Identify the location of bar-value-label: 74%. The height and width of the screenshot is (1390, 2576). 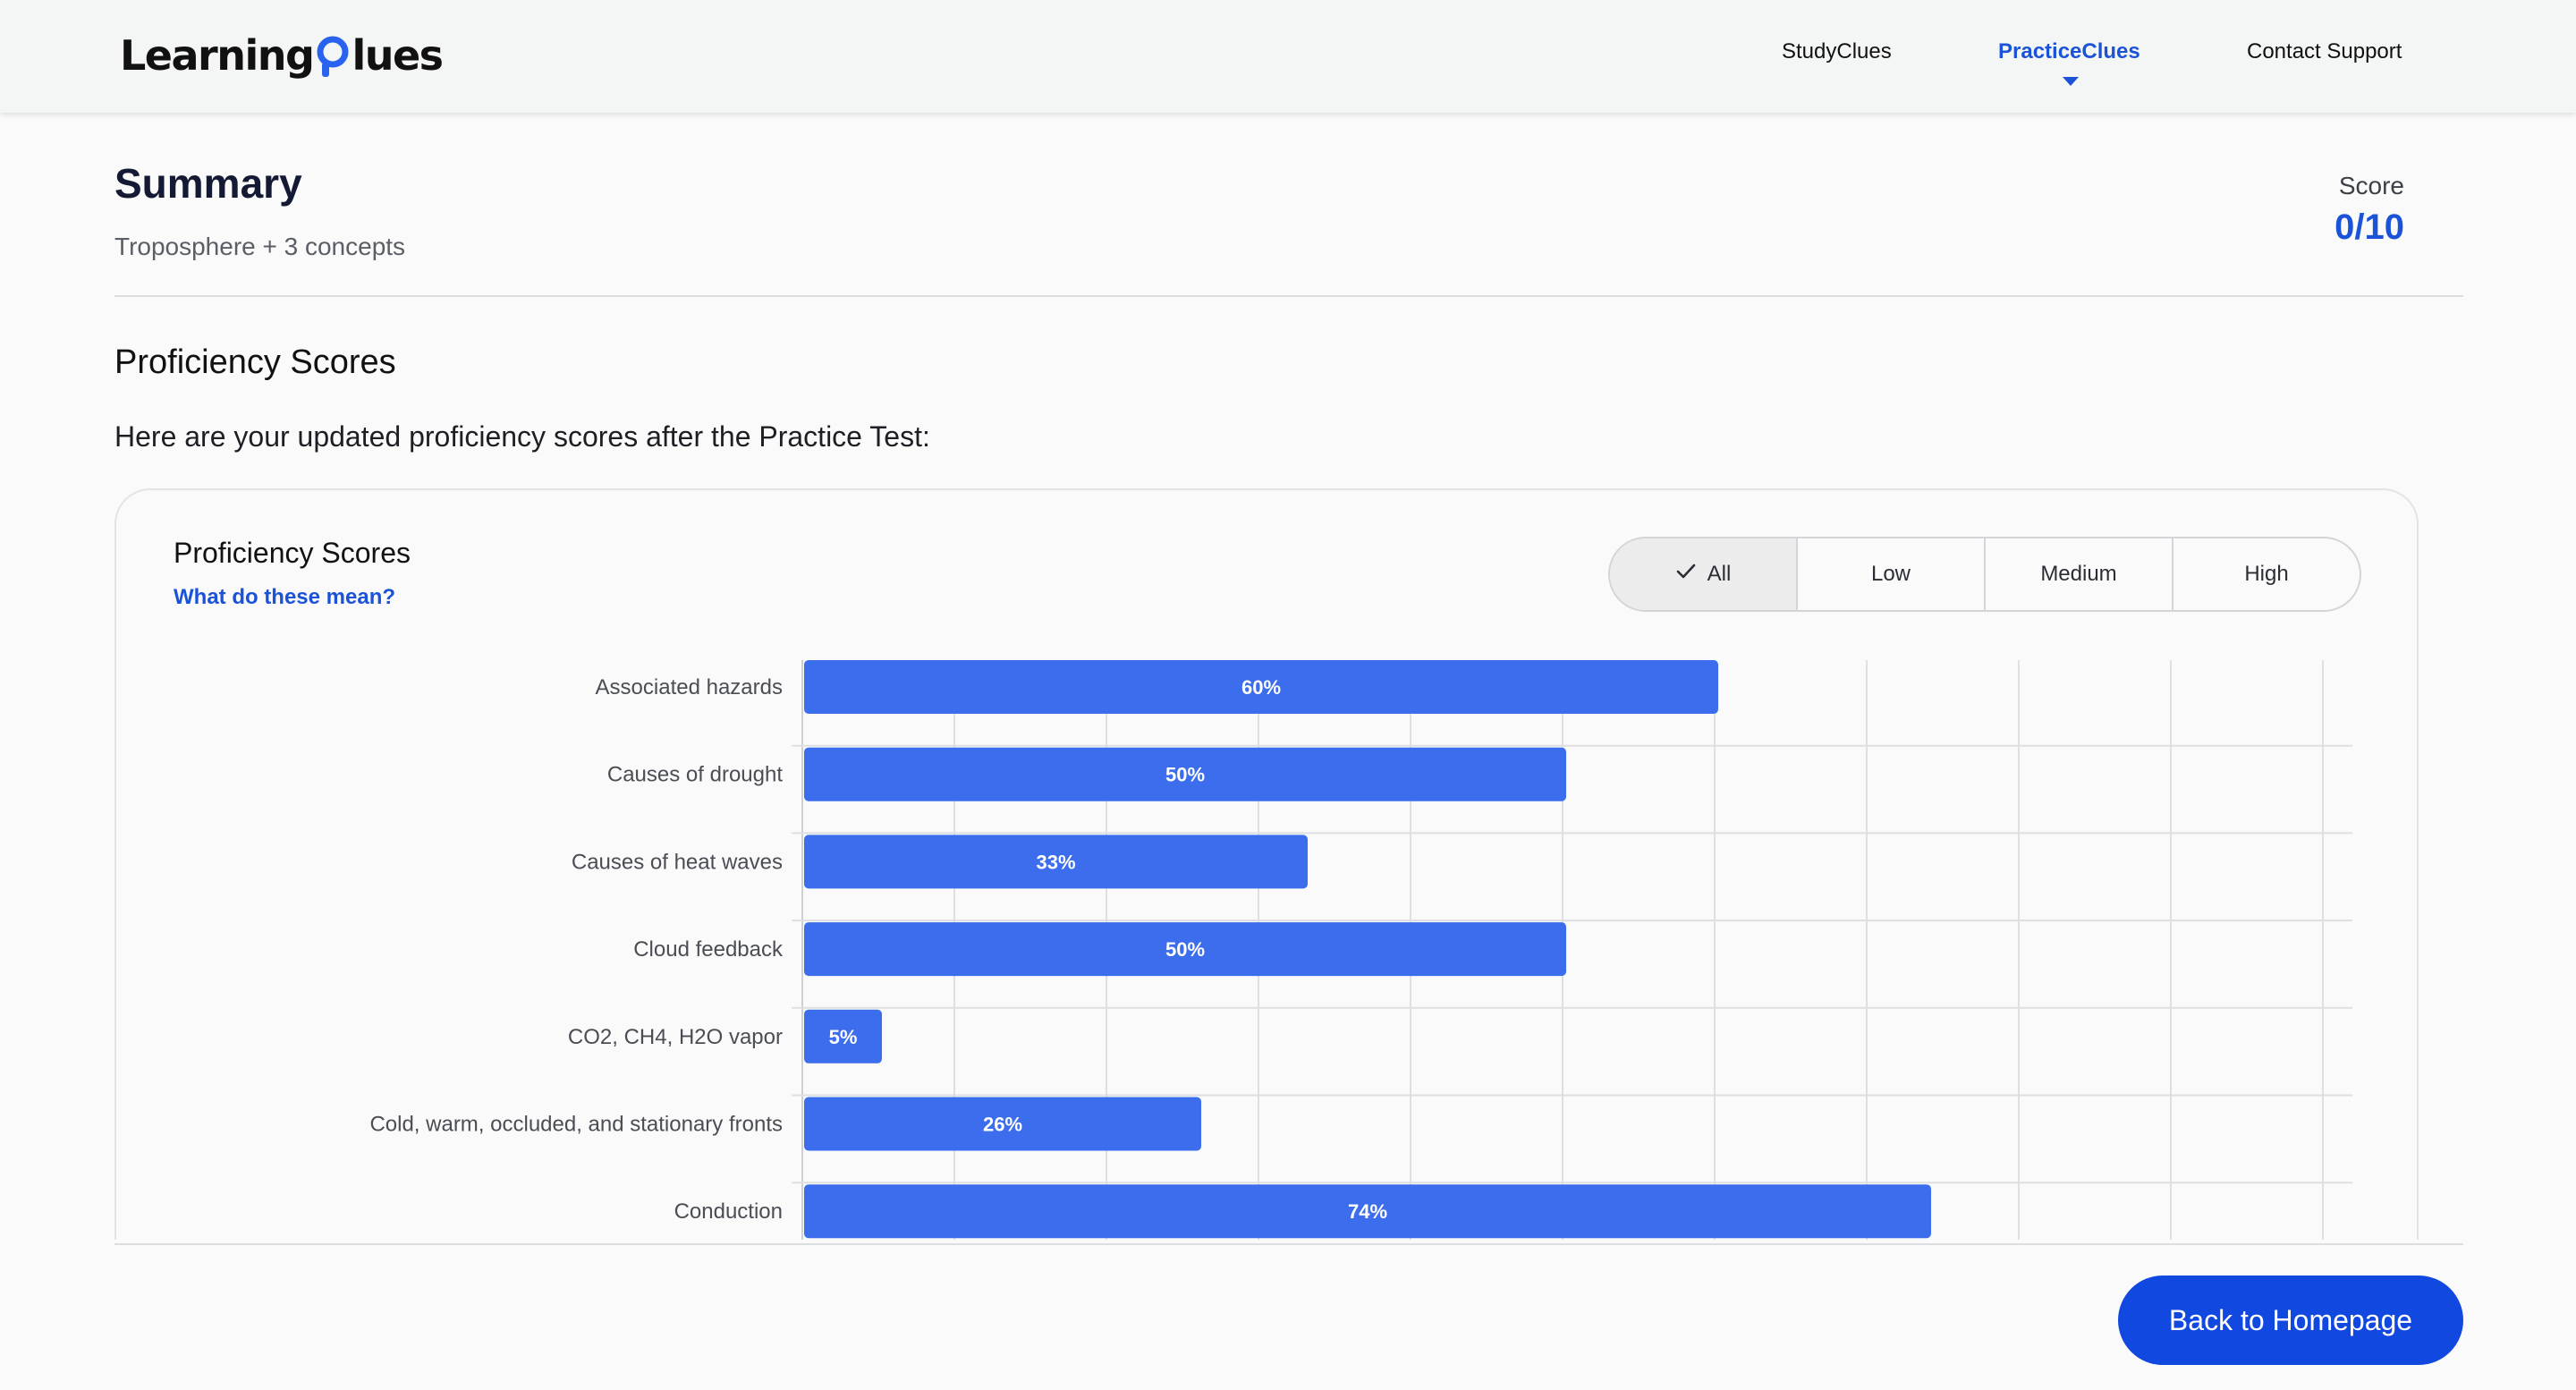
(1367, 1211).